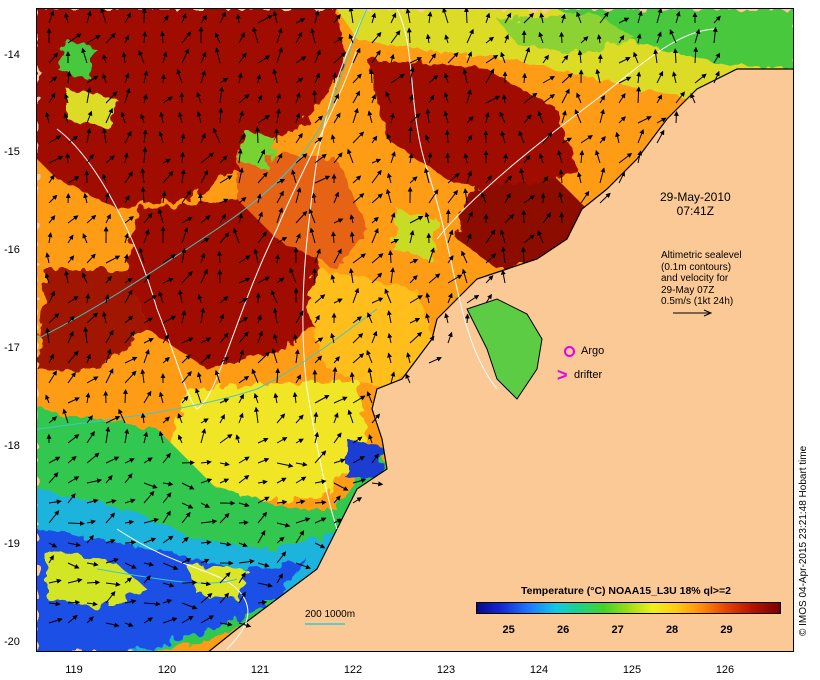 This screenshot has height=680, width=820. Describe the element at coordinates (74, 670) in the screenshot. I see `lon-tick-label: 119` at that location.